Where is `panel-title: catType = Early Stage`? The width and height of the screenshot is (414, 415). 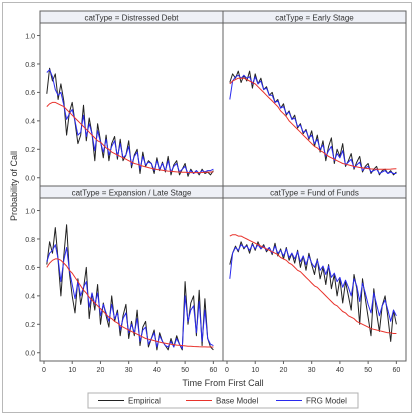 panel-title: catType = Early Stage is located at coordinates (314, 18).